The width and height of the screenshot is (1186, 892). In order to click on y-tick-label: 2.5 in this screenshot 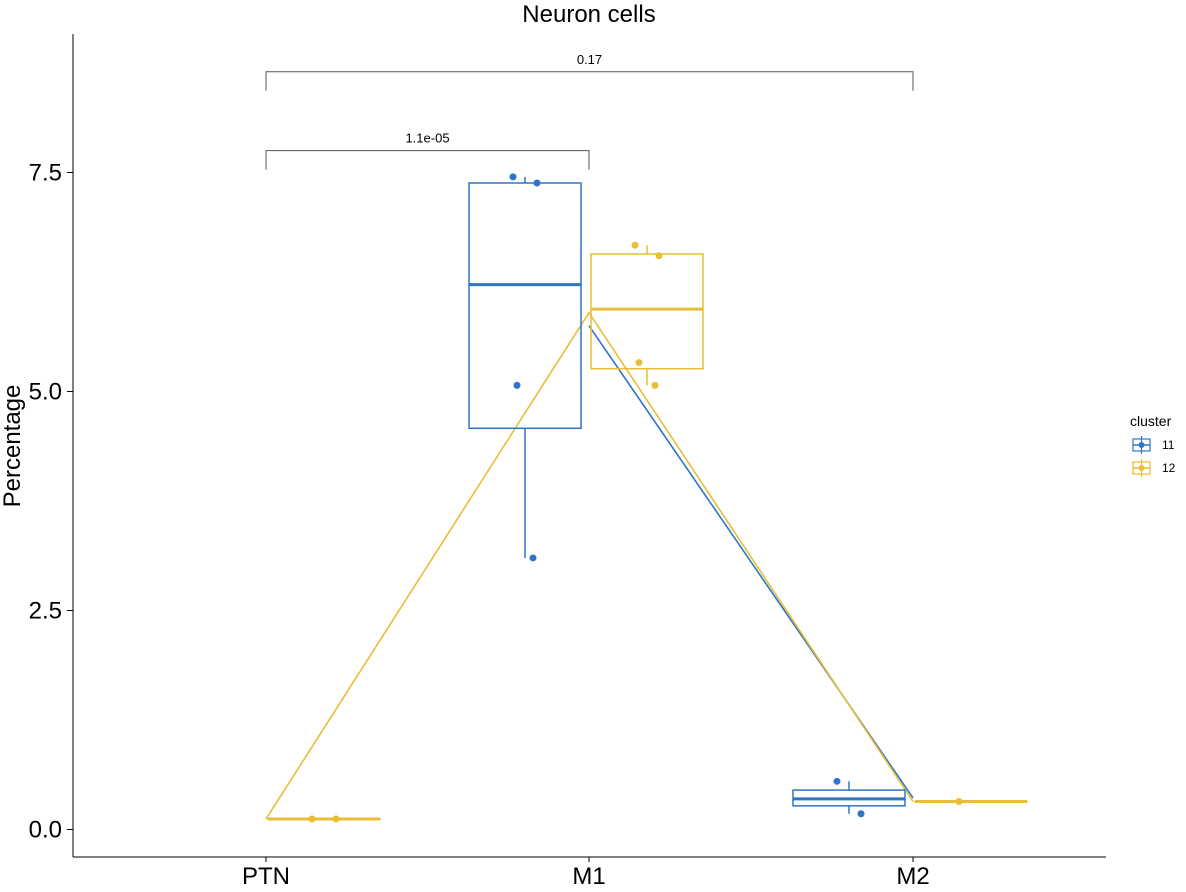, I will do `click(45, 611)`.